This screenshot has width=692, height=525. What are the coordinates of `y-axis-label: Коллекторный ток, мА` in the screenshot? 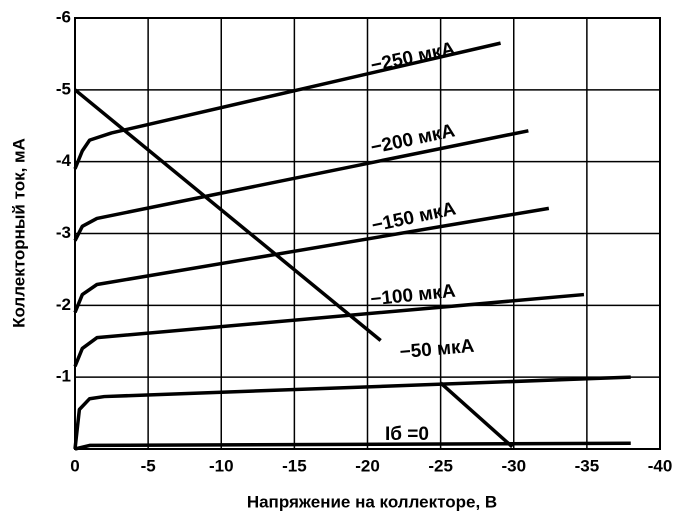 It's located at (18, 233).